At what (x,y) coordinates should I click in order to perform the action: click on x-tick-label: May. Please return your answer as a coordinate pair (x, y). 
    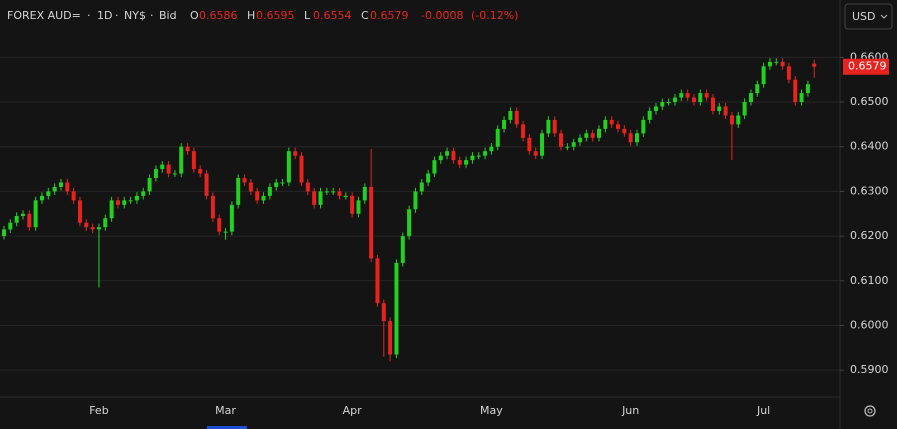
    Looking at the image, I should click on (491, 410).